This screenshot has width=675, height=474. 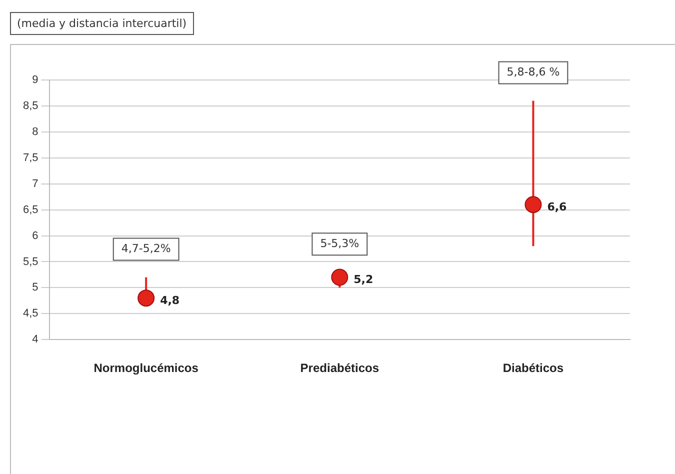 What do you see at coordinates (35, 340) in the screenshot?
I see `y-tick-label: 4` at bounding box center [35, 340].